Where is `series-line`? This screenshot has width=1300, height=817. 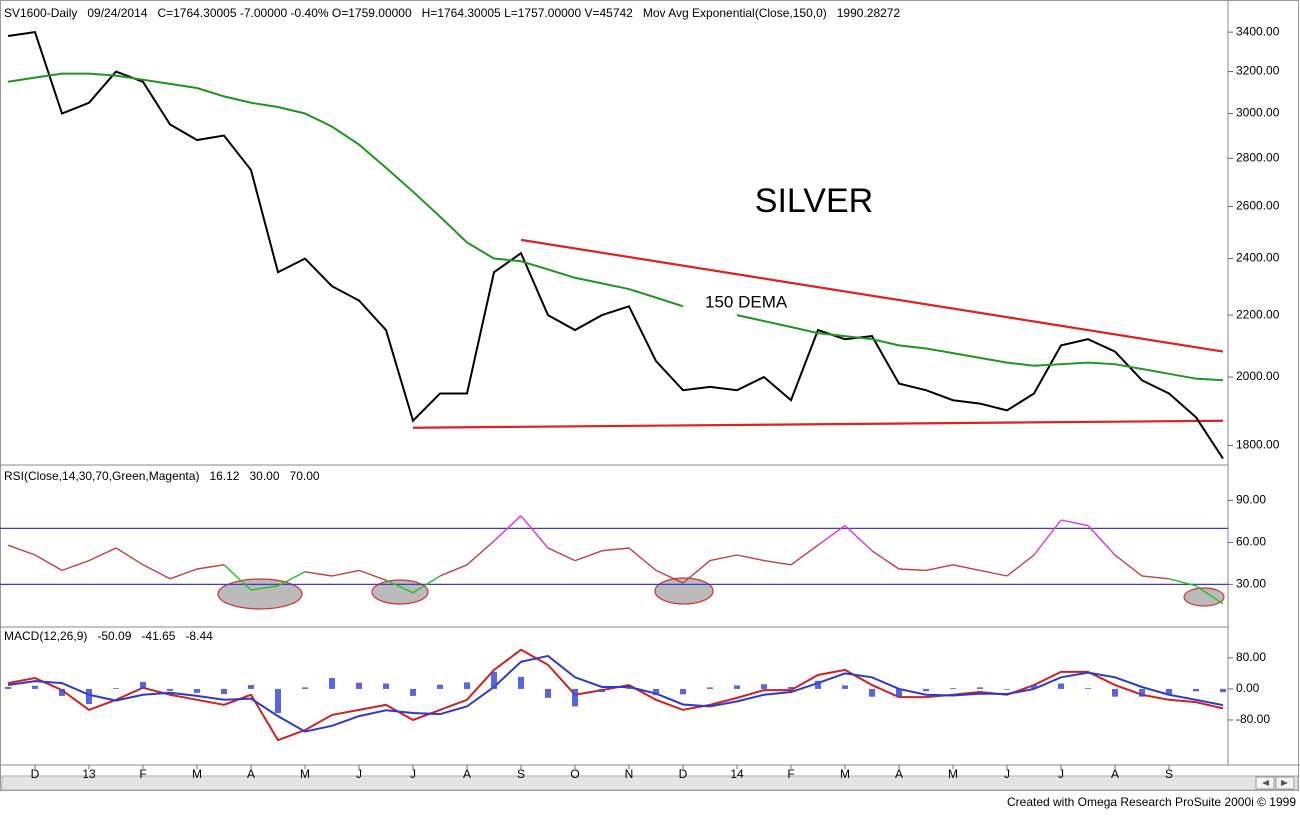 series-line is located at coordinates (615, 693).